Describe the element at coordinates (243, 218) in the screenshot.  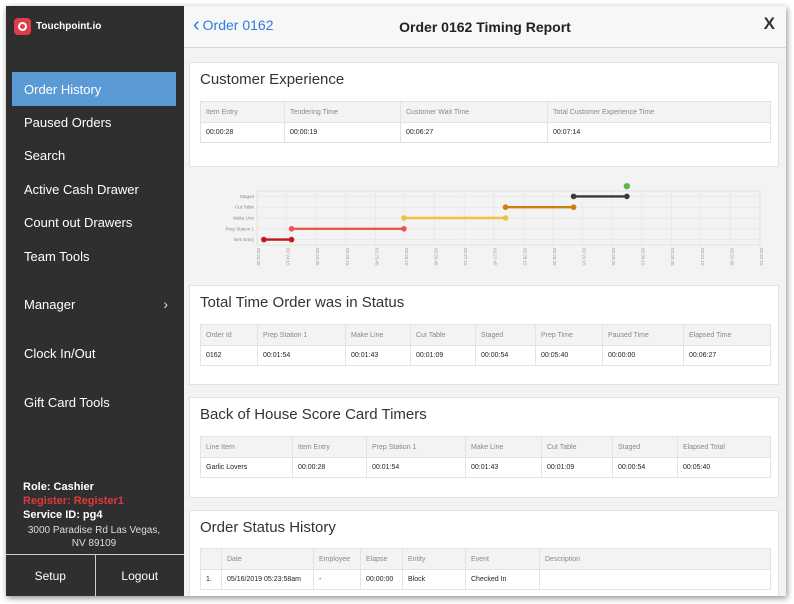
I see `y-tick-label: Make Line` at that location.